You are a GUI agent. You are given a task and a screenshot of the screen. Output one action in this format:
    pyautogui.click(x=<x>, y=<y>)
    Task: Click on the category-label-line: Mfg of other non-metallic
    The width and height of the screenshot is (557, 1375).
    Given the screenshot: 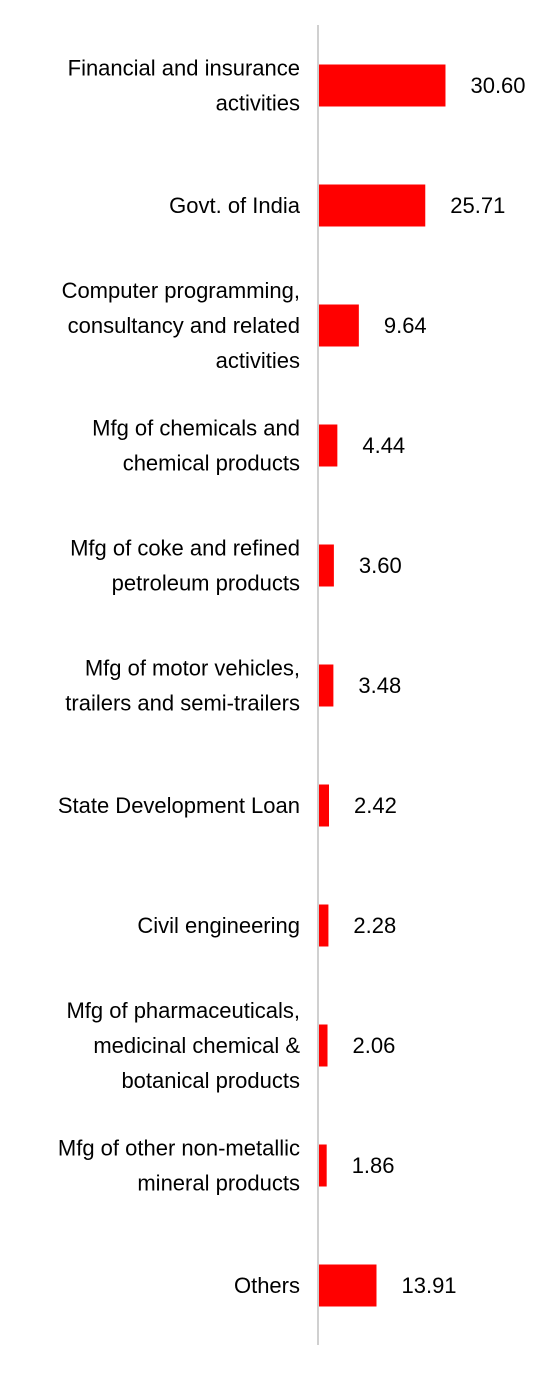 What is the action you would take?
    pyautogui.click(x=179, y=1148)
    